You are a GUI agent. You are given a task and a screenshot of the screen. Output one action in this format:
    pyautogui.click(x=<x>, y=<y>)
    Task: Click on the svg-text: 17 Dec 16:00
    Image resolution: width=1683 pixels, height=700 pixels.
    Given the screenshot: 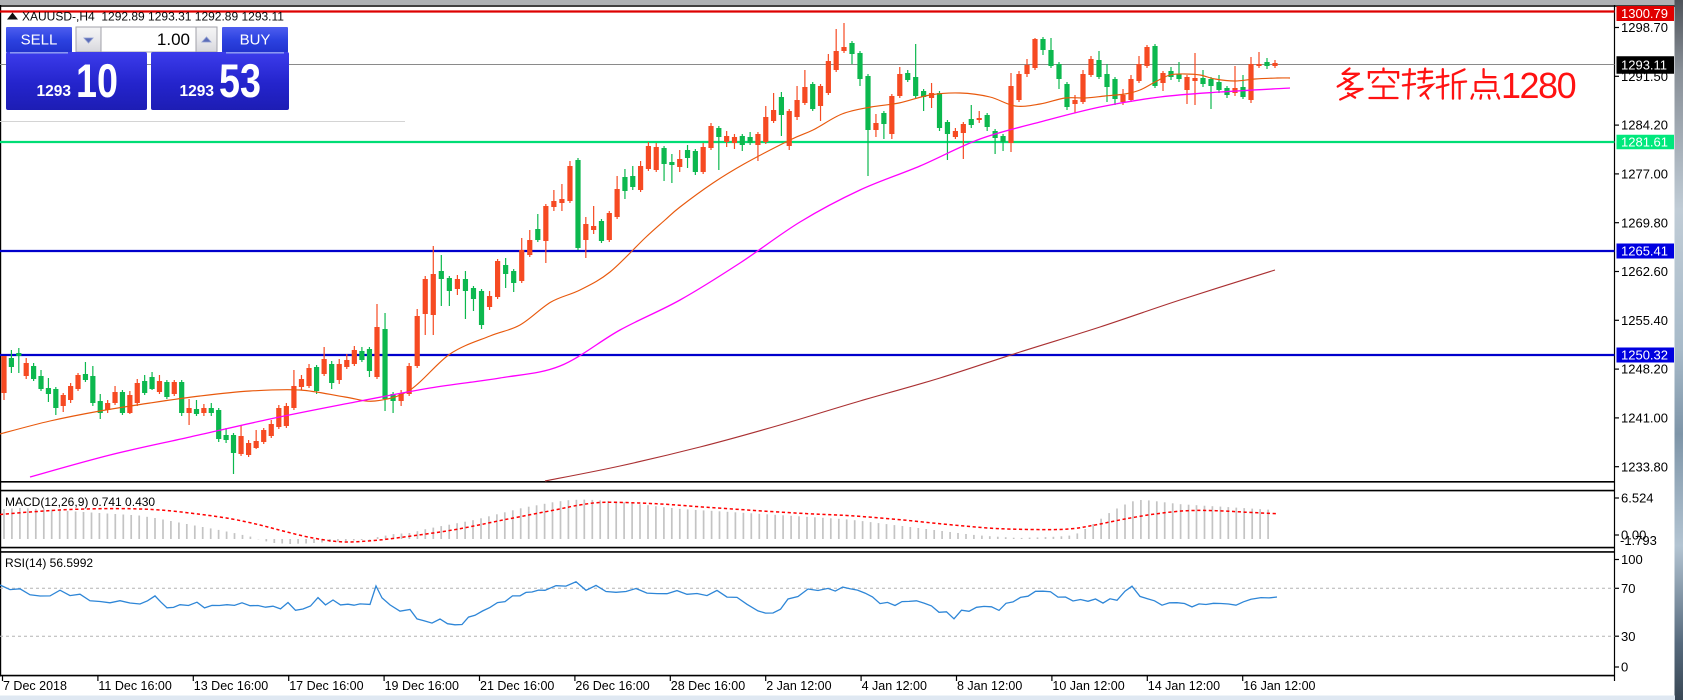 What is the action you would take?
    pyautogui.click(x=326, y=686)
    